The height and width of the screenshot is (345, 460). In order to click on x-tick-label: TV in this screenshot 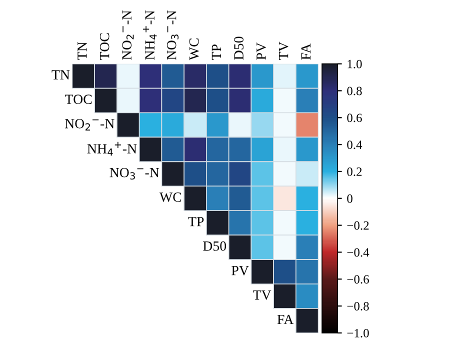, I will do `click(283, 51)`.